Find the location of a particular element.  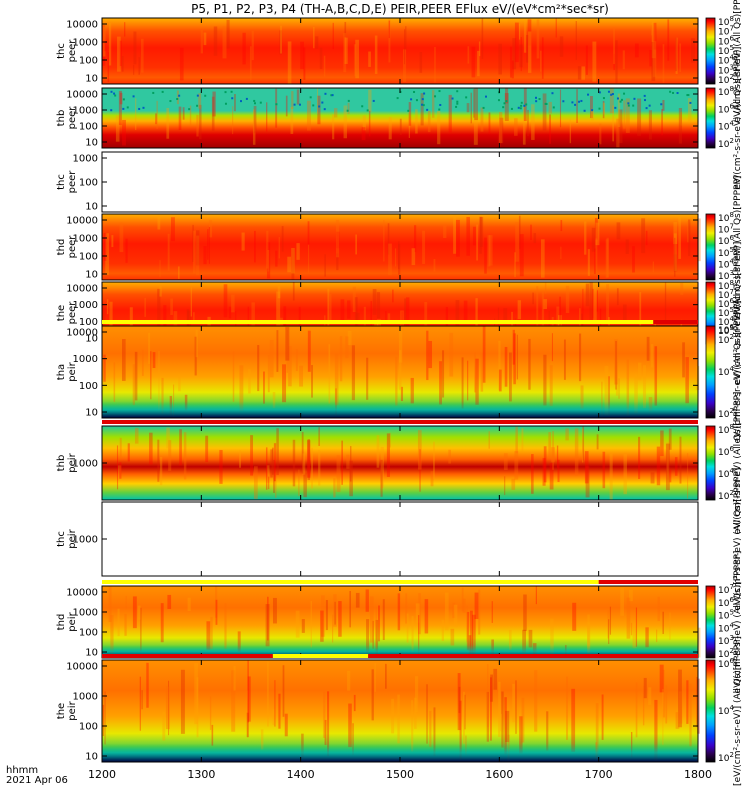

panel-frame is located at coordinates (400, 539).